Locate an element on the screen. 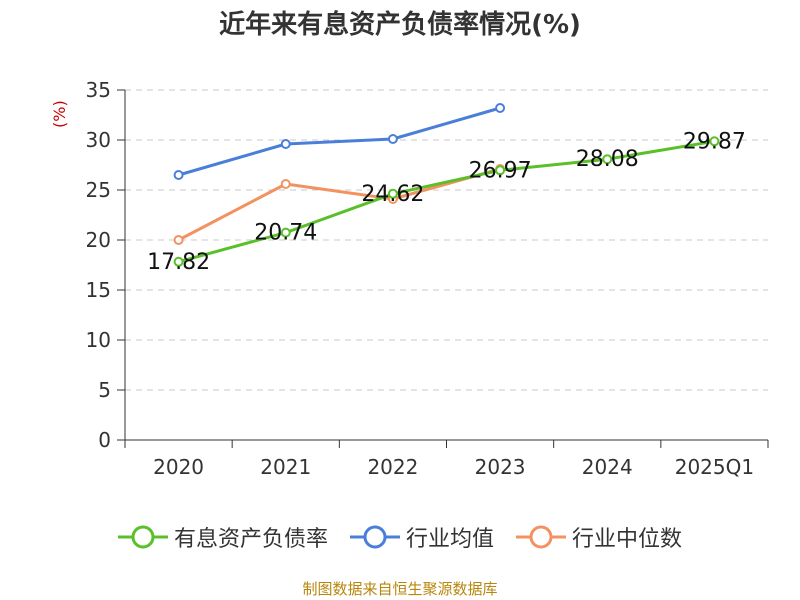 The image size is (800, 600). x-tick-label: 2025Q1 is located at coordinates (714, 467).